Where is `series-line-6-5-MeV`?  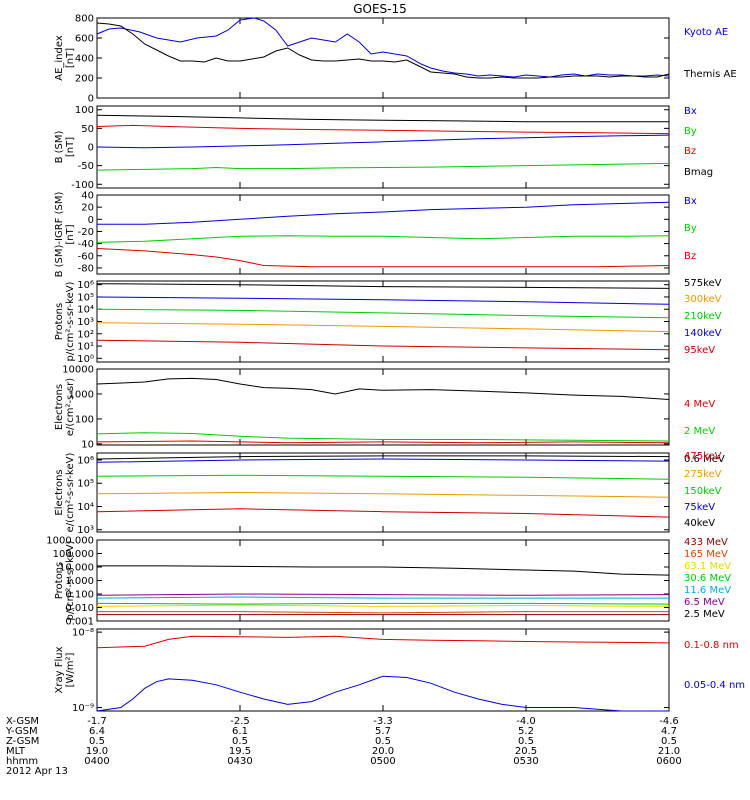 series-line-6-5-MeV is located at coordinates (383, 594).